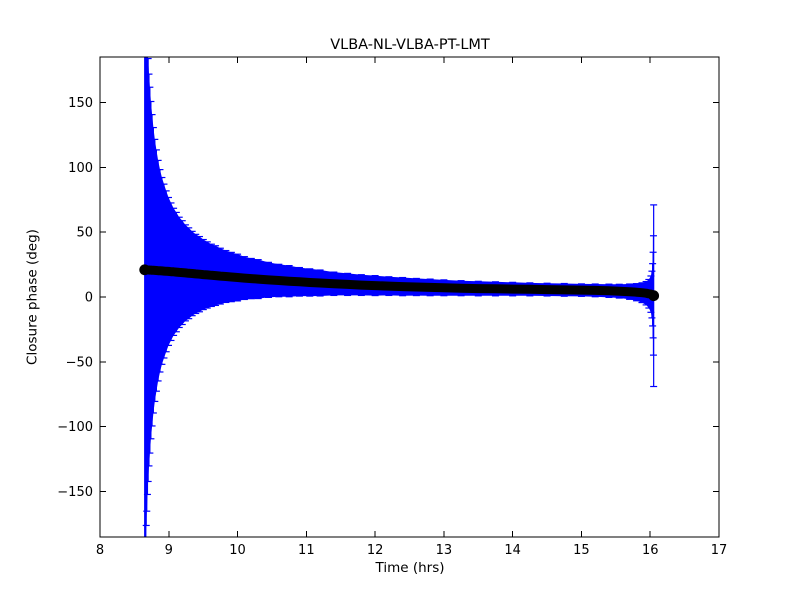  What do you see at coordinates (32, 297) in the screenshot?
I see `y-axis-label: Closure phase (deg)` at bounding box center [32, 297].